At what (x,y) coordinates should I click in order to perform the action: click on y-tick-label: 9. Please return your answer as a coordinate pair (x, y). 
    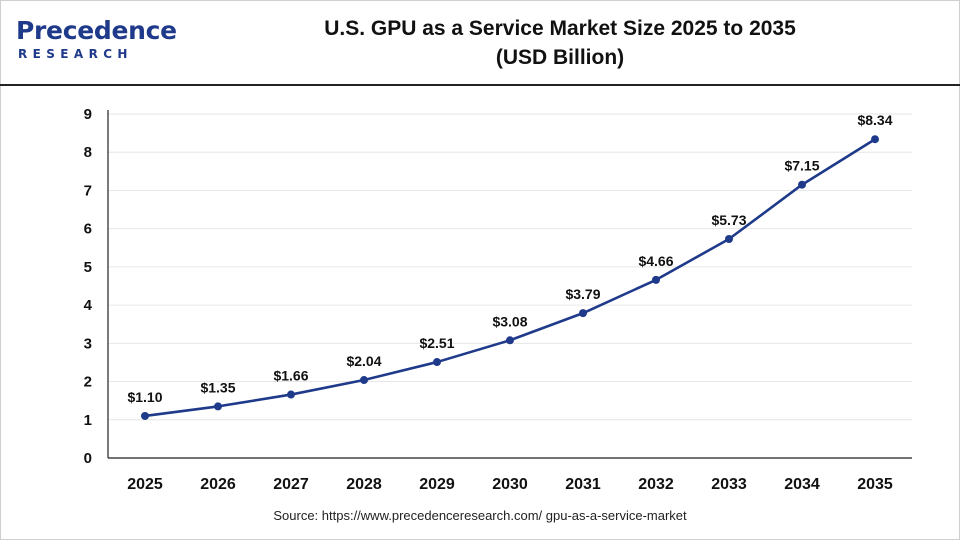
    Looking at the image, I should click on (88, 114).